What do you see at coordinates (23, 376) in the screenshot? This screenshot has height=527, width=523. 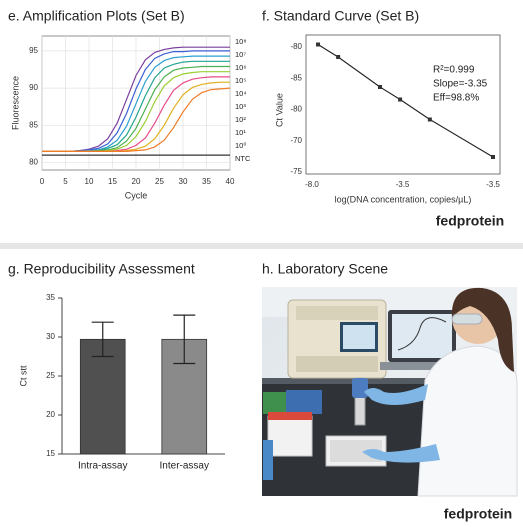 I see `y-axis-title: Ct stt` at bounding box center [23, 376].